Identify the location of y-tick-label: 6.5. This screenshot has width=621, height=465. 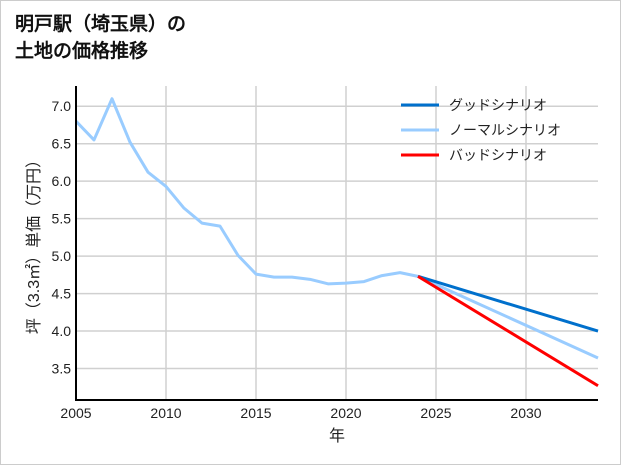
(62, 144).